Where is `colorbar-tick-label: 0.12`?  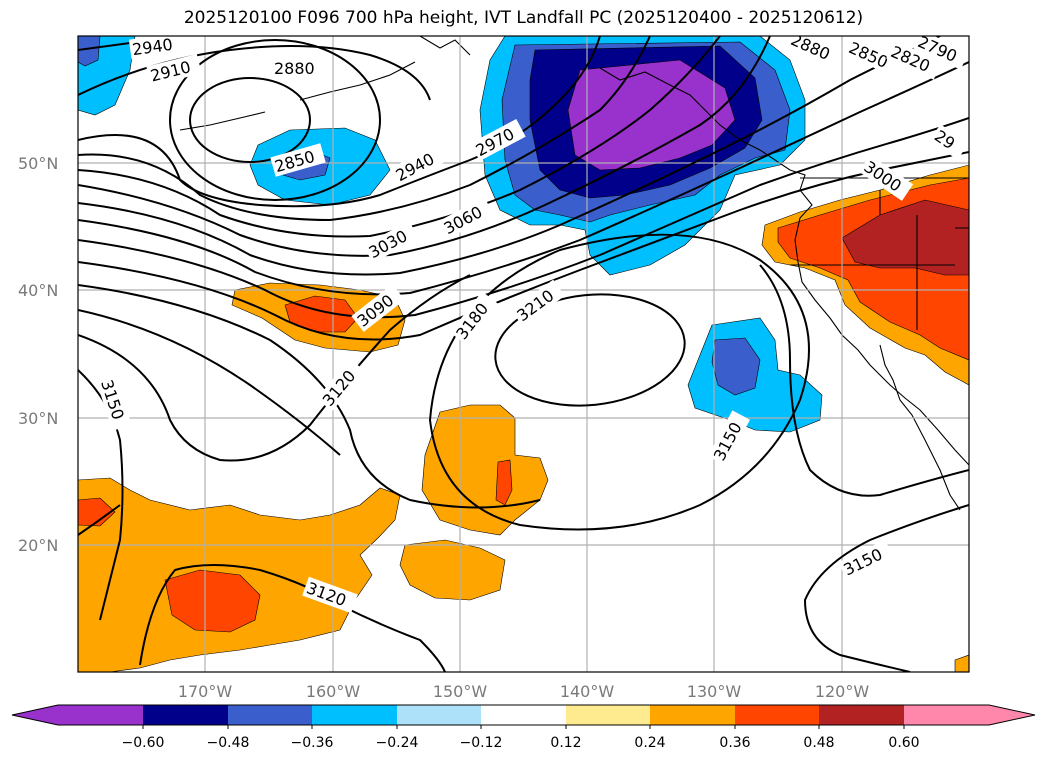 colorbar-tick-label: 0.12 is located at coordinates (565, 743).